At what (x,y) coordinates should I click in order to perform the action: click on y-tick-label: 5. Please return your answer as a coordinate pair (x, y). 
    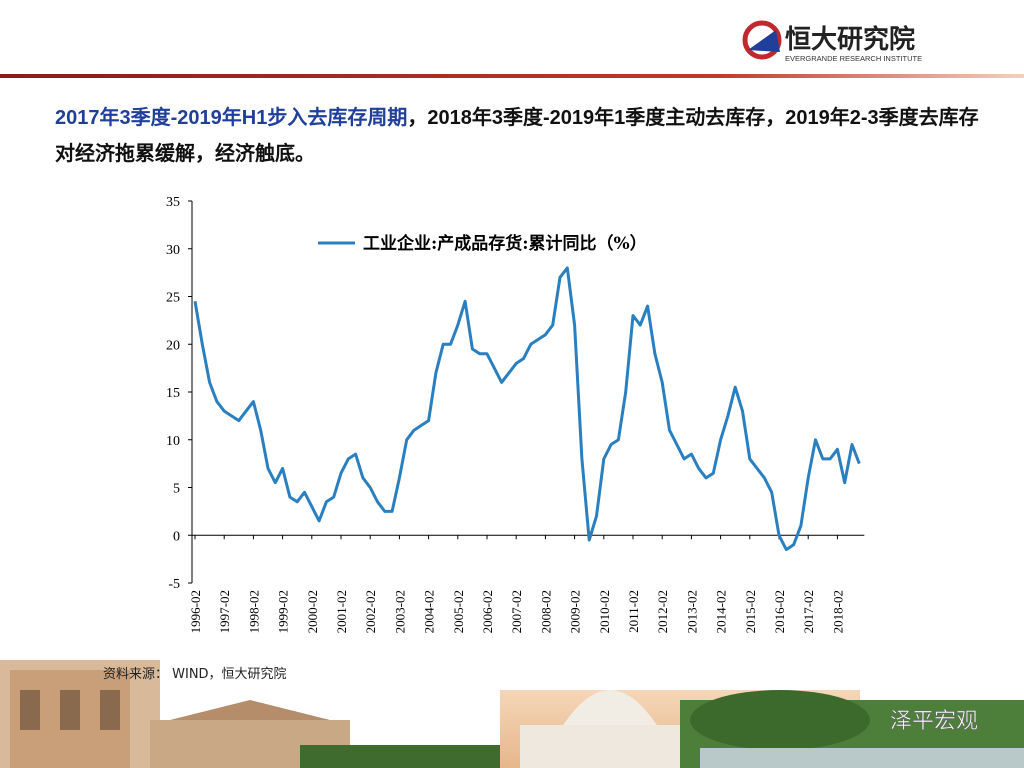
    Looking at the image, I should click on (176, 489).